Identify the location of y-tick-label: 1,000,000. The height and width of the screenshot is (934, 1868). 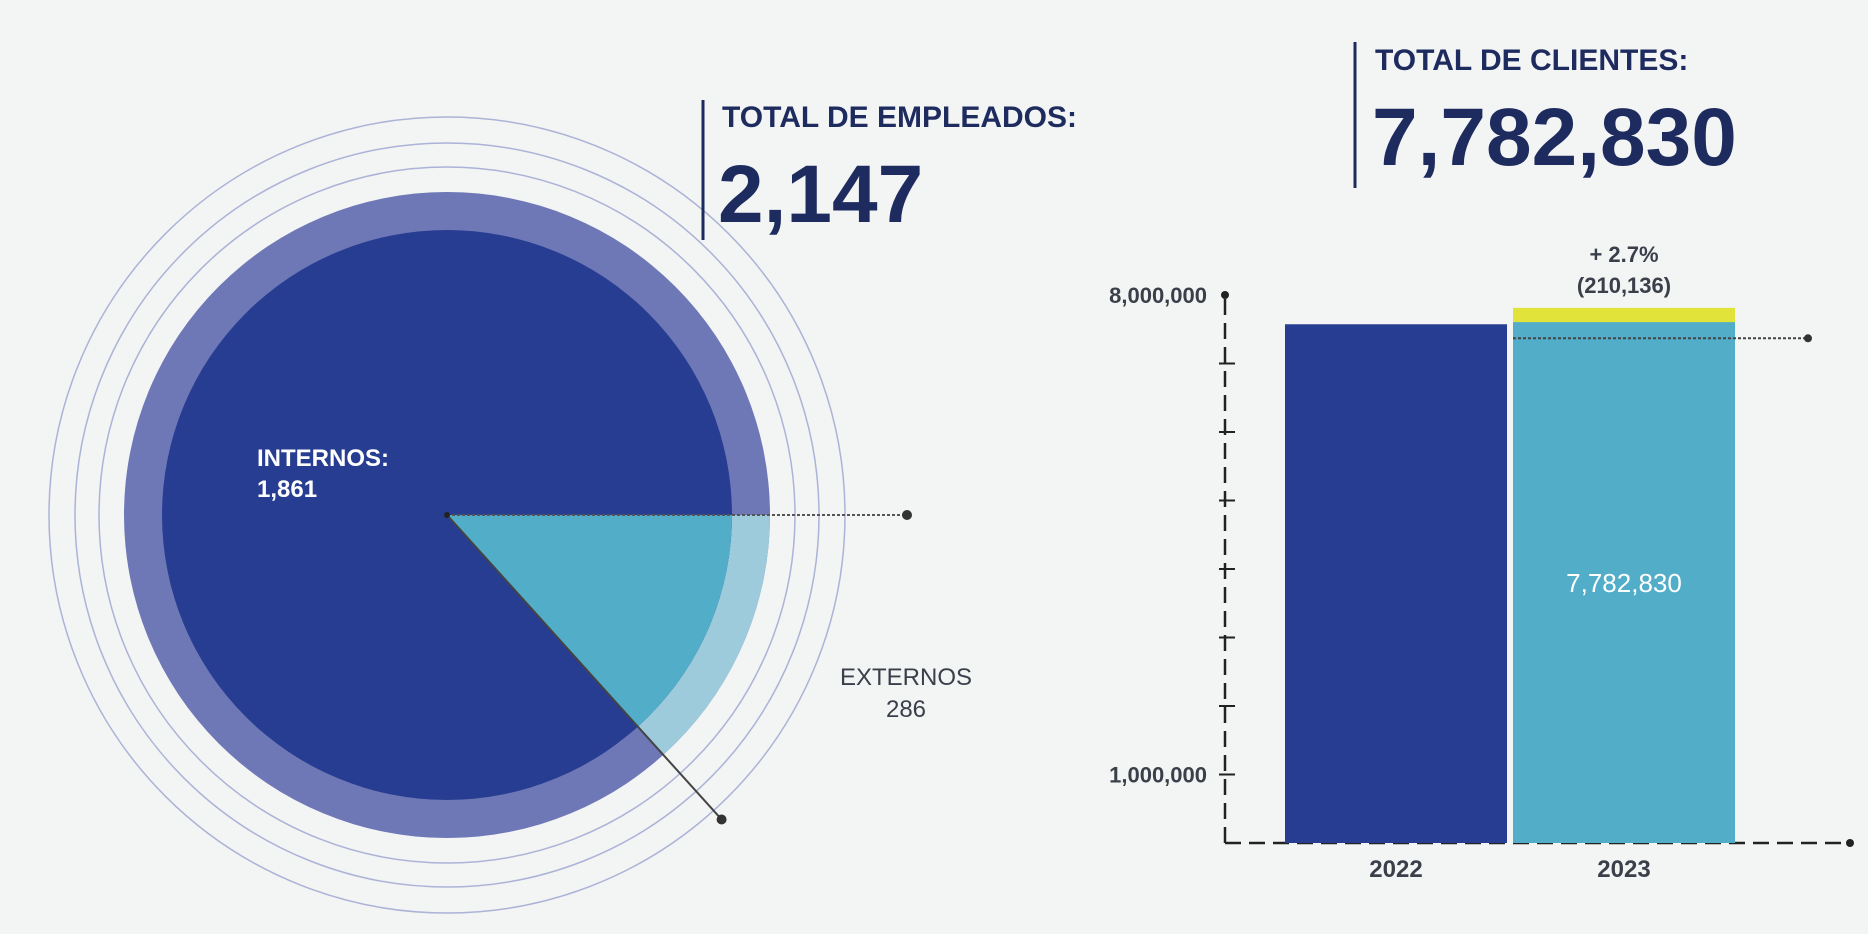
(1158, 775).